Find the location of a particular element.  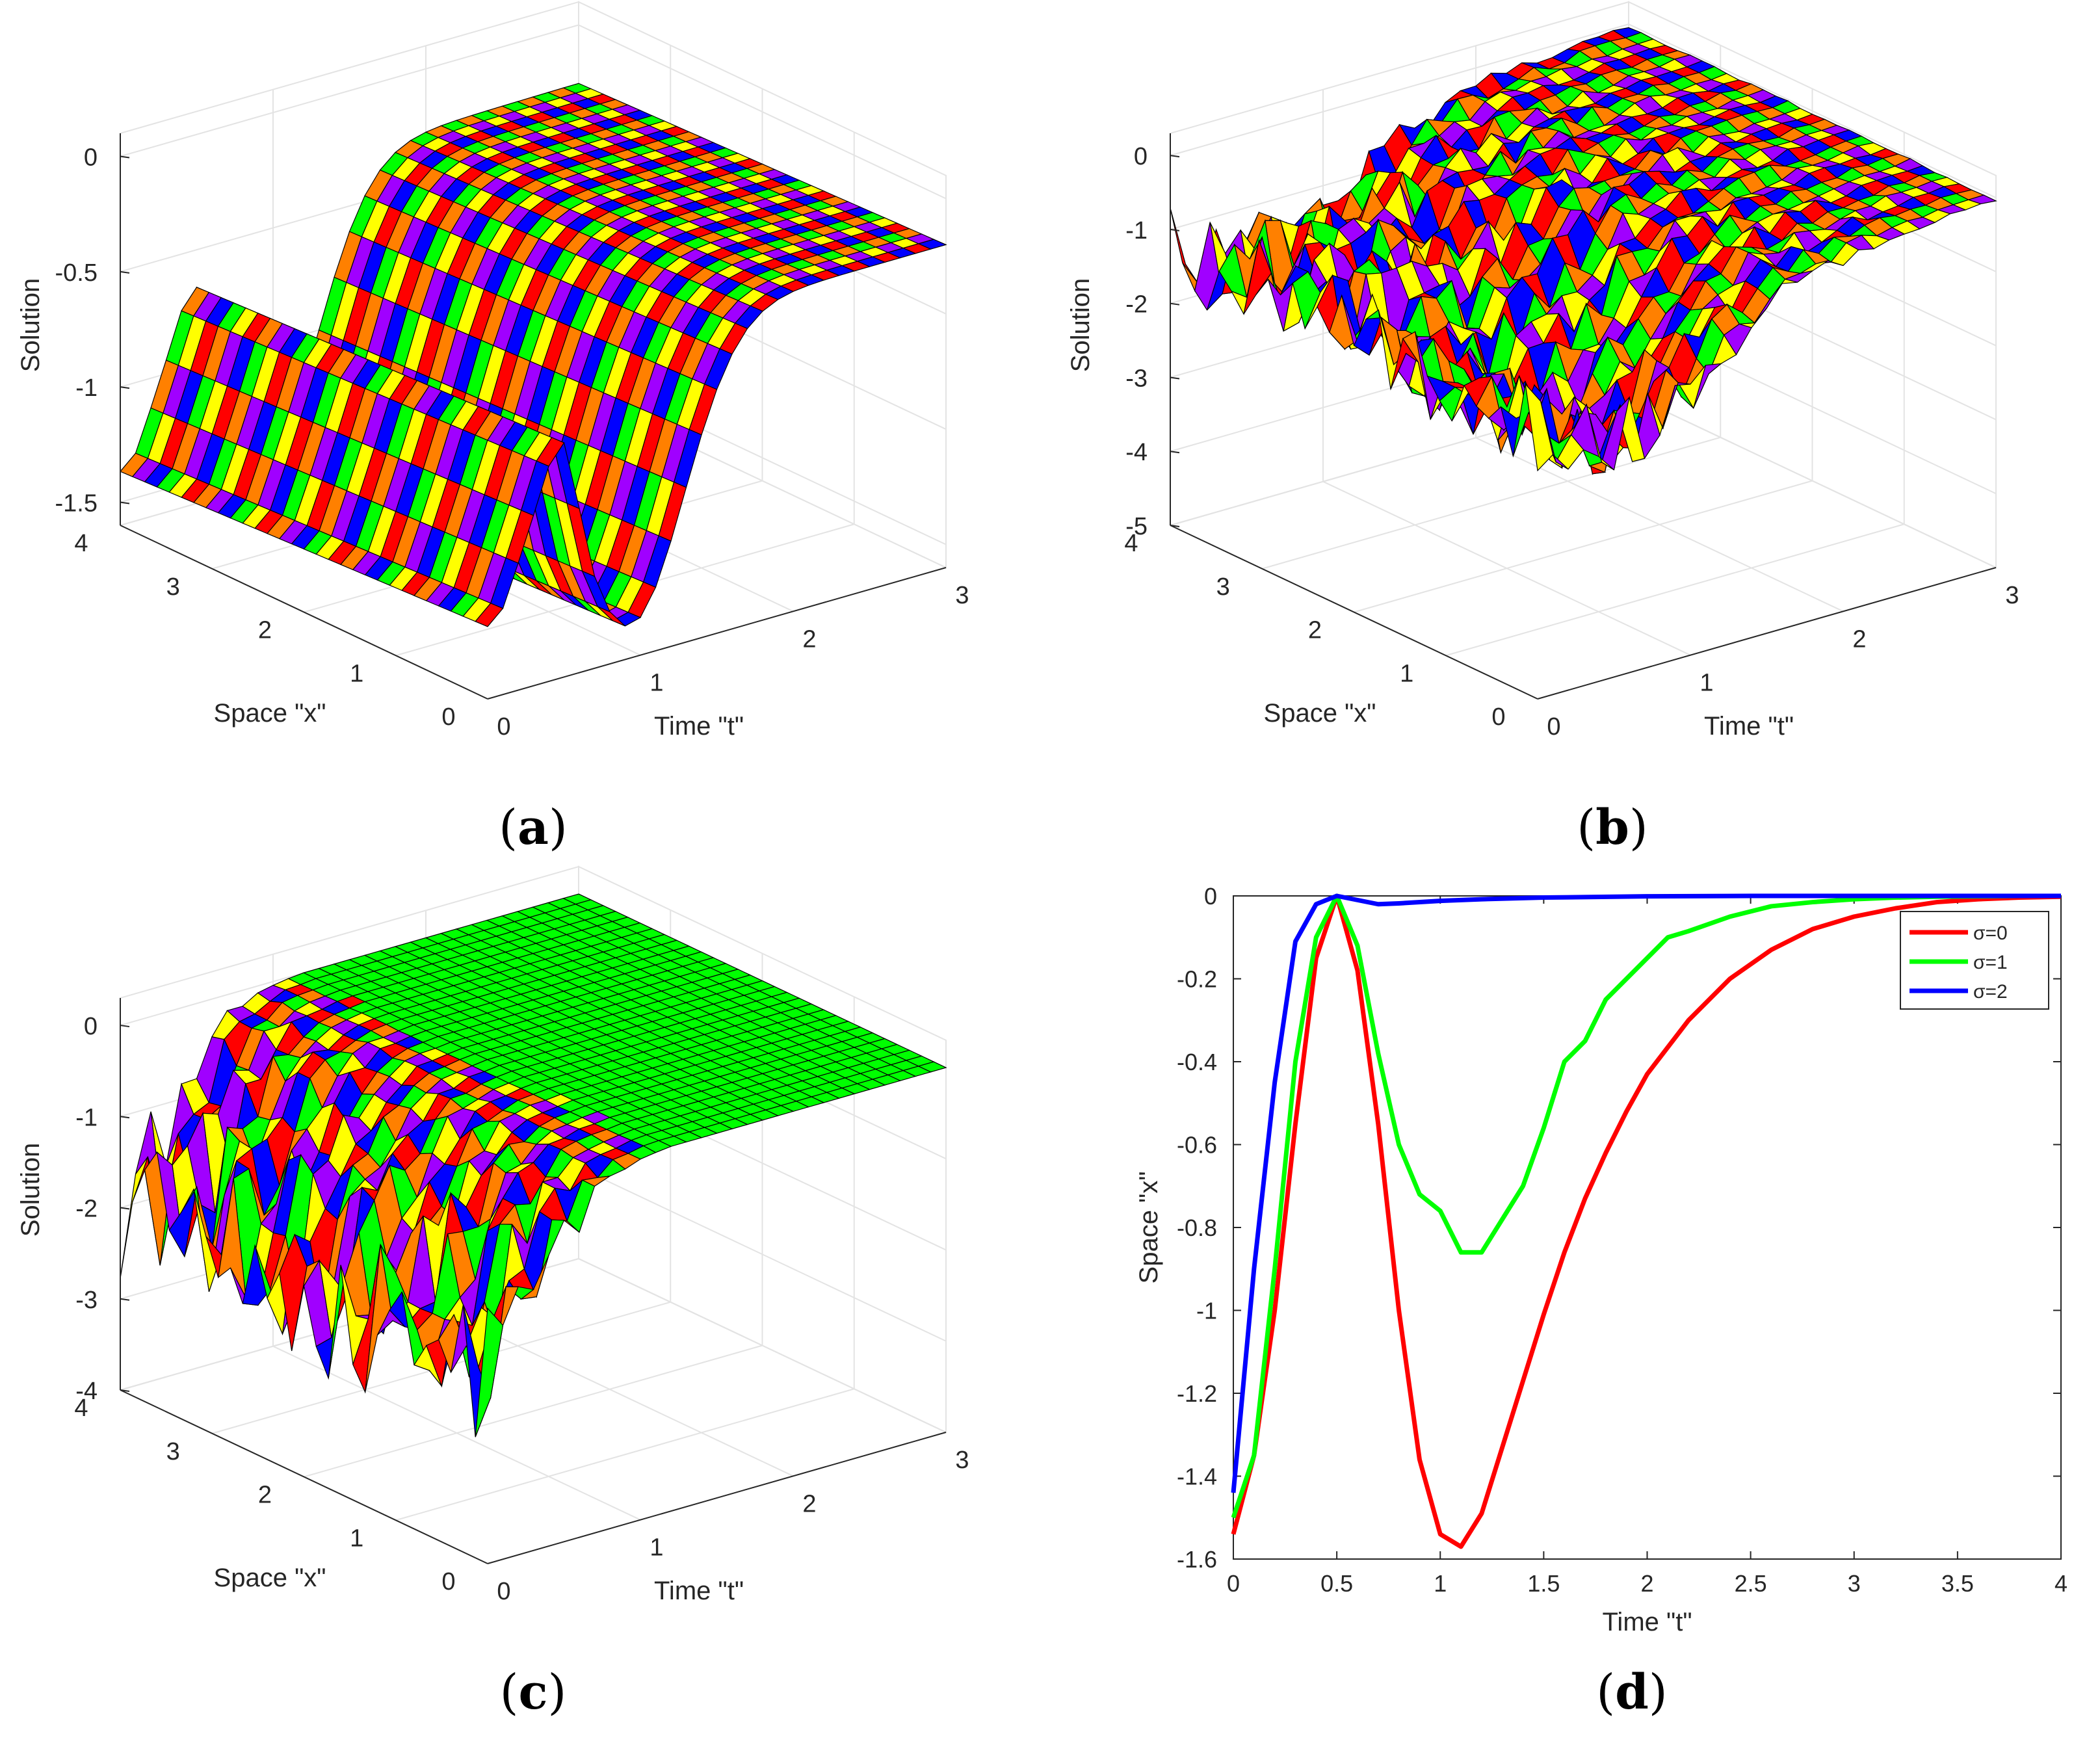

z-tick-label: 0 is located at coordinates (91, 157).